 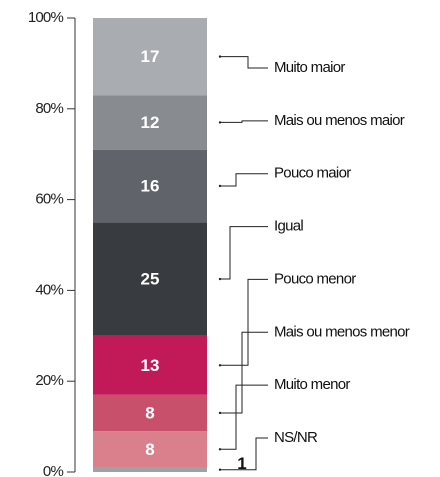 I want to click on value-label: 13, so click(x=150, y=365).